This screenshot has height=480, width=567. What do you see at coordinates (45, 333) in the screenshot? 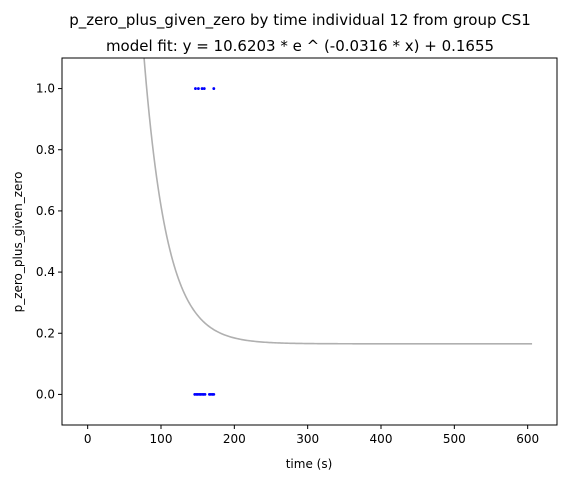
I see `y-tick-label: 0.2` at bounding box center [45, 333].